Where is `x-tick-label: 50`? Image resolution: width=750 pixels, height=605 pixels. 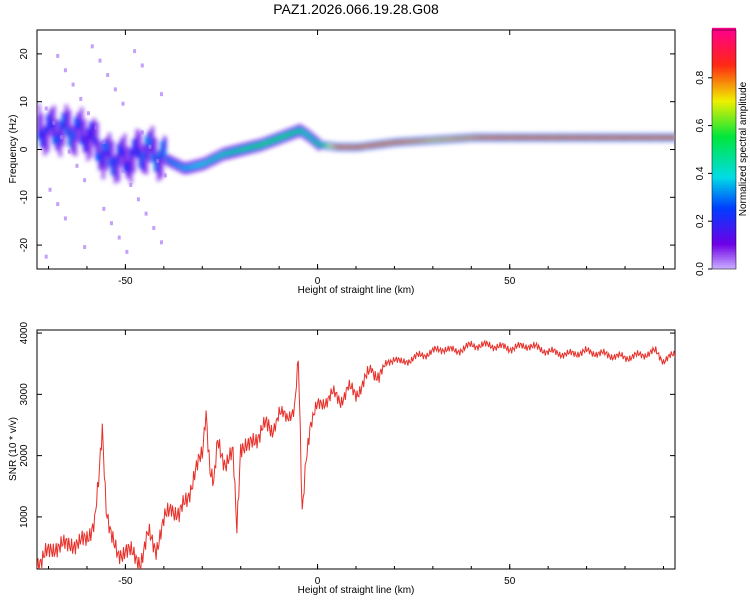
x-tick-label: 50 is located at coordinates (510, 581).